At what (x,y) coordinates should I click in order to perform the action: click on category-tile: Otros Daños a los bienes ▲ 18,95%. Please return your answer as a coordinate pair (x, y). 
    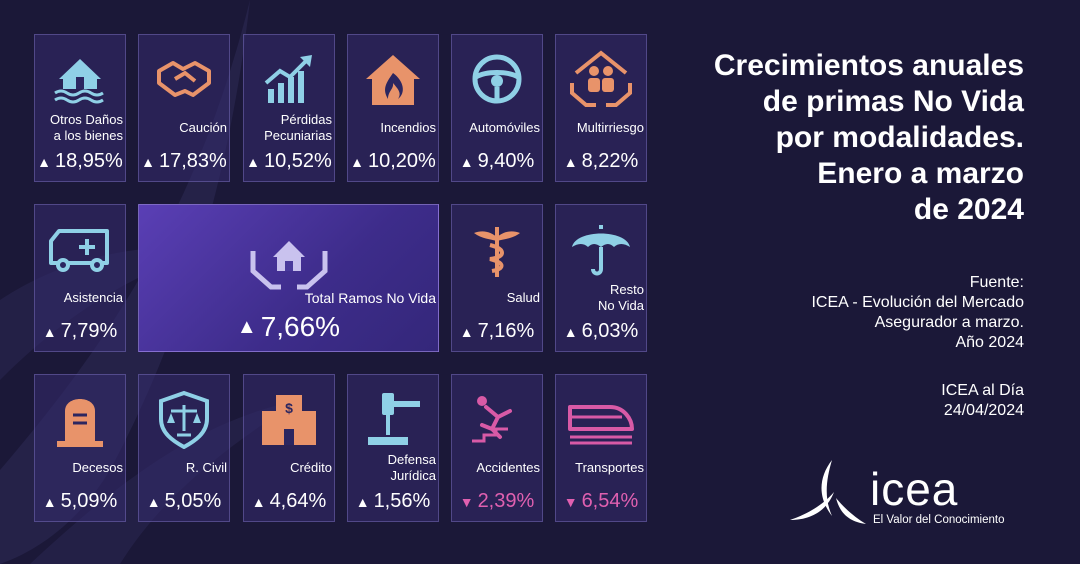
    Looking at the image, I should click on (80, 108).